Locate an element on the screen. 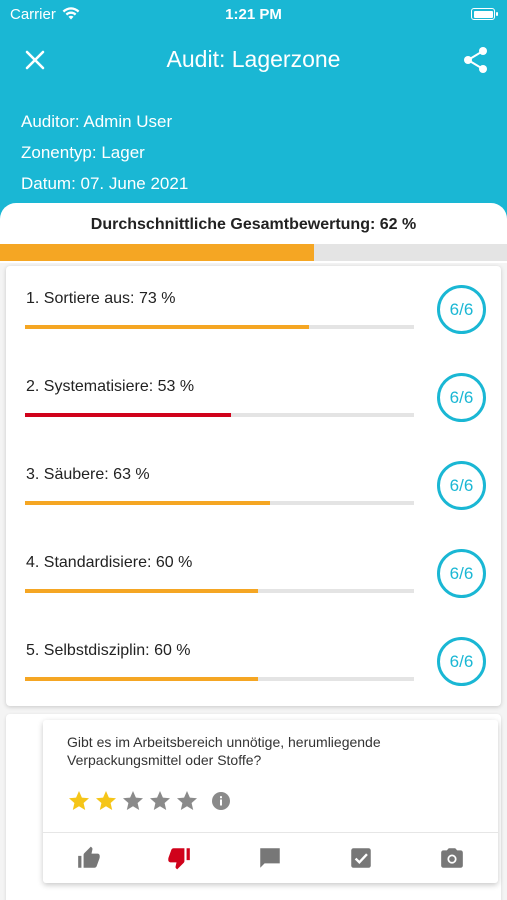 This screenshot has width=507, height=900. category-label: 5. Selbstdisziplin: 60 % is located at coordinates (108, 650).